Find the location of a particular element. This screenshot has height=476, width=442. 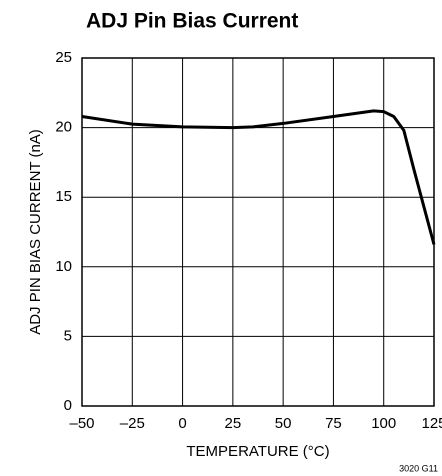

y-tick-label: 25 is located at coordinates (63, 57).